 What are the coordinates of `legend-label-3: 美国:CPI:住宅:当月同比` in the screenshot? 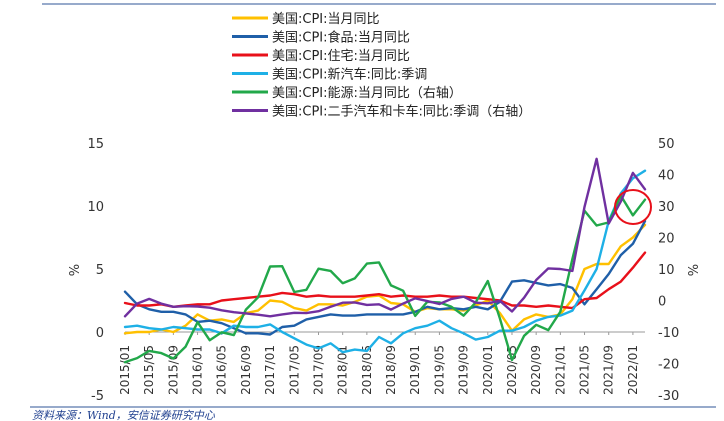 It's located at (341, 56).